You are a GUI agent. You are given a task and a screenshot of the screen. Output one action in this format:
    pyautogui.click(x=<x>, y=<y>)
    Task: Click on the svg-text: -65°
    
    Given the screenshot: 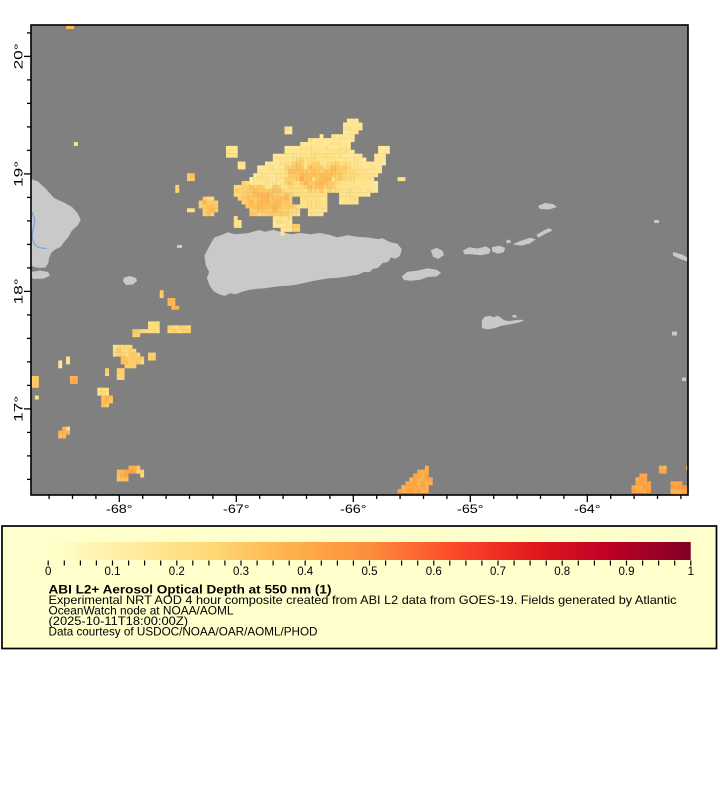 What is the action you would take?
    pyautogui.click(x=470, y=509)
    